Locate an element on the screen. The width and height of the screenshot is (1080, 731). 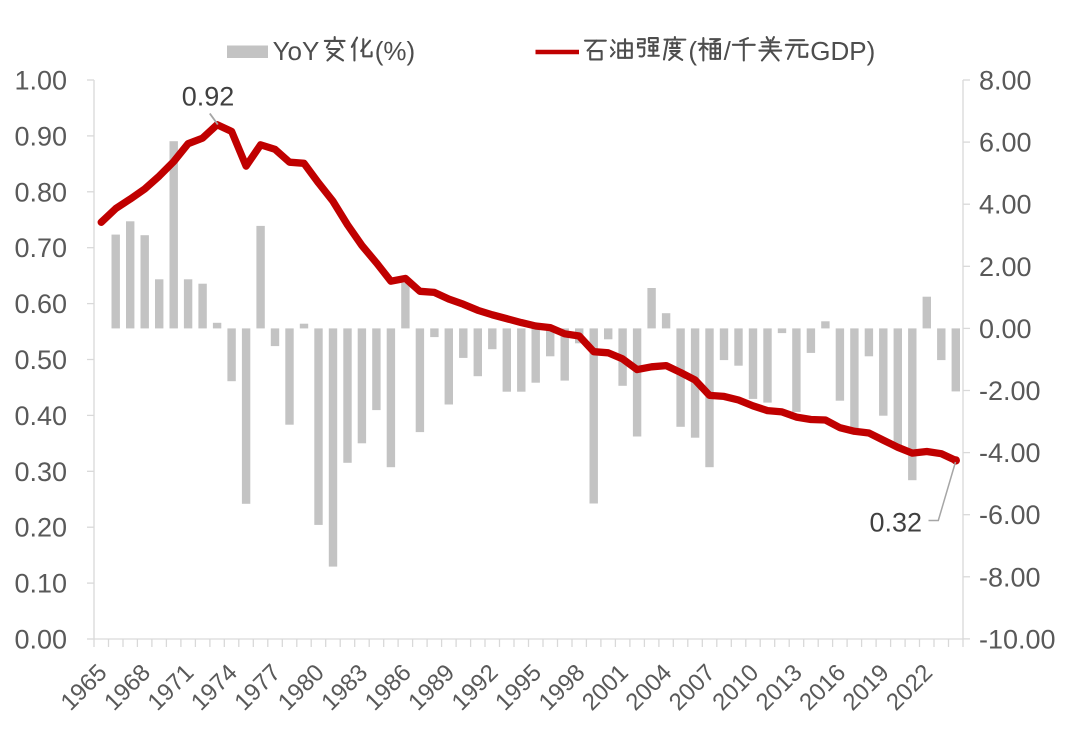
svg-text: 0.92 is located at coordinates (208, 97).